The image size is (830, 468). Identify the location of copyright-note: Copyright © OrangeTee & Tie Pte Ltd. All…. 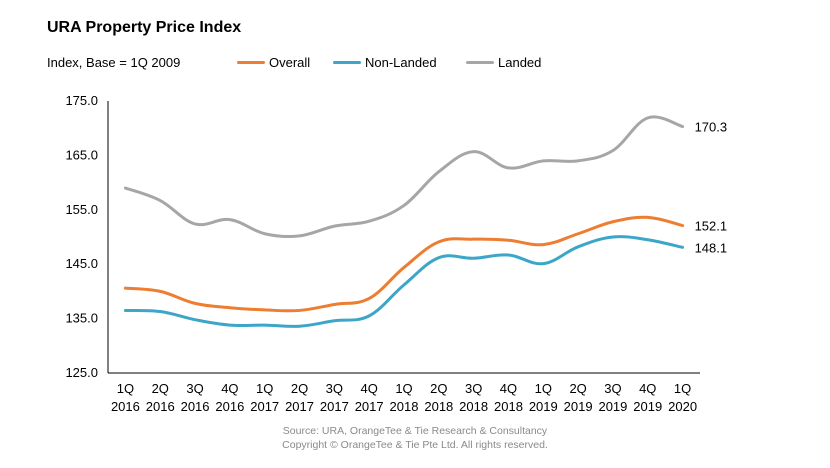
(415, 445).